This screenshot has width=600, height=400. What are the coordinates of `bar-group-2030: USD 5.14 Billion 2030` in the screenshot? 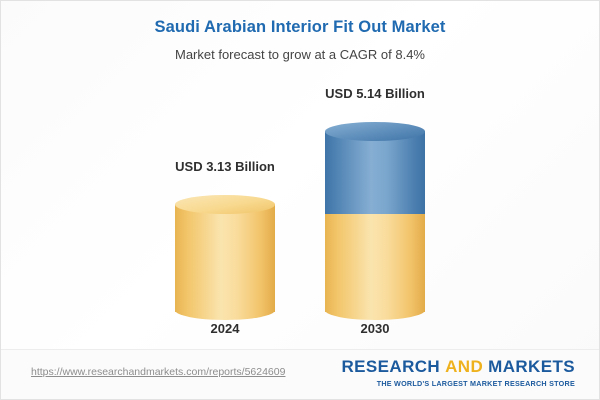 It's located at (375, 211).